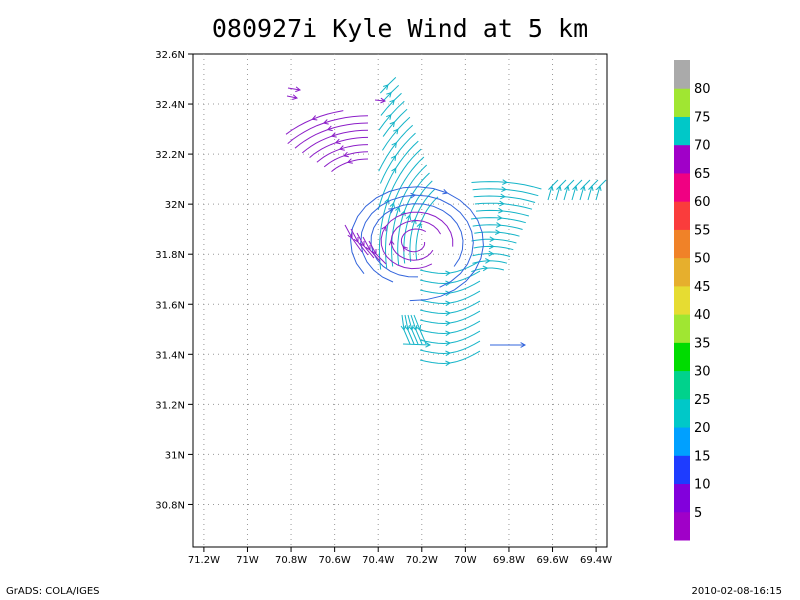 This screenshot has width=800, height=600. Describe the element at coordinates (170, 505) in the screenshot. I see `y-tick-label: 30.8N` at that location.